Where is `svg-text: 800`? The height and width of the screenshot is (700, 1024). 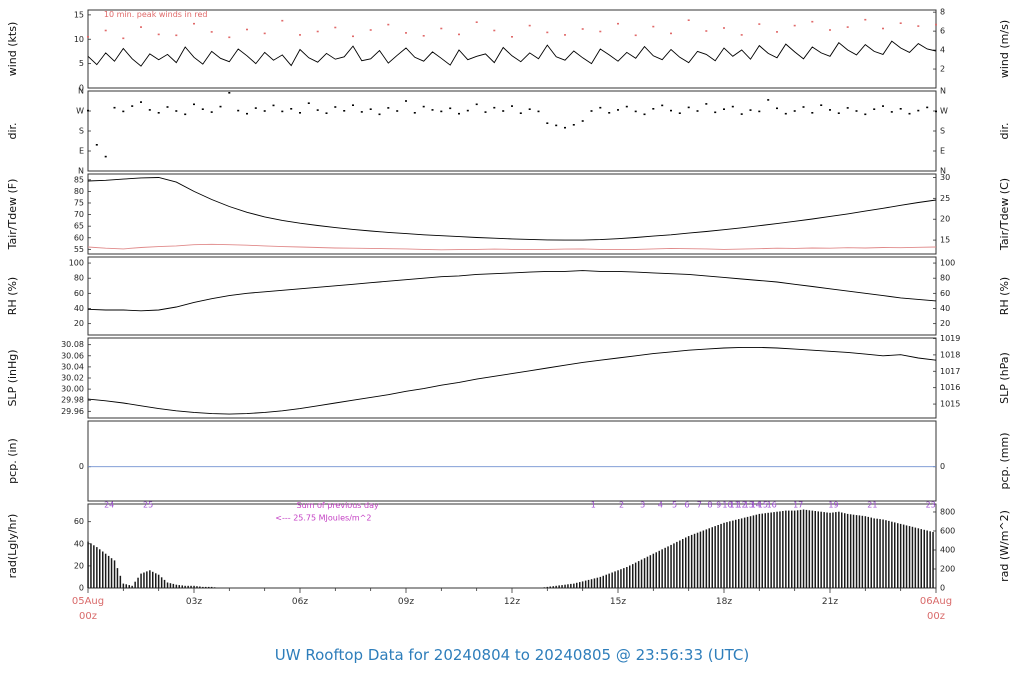 svg-text: 800 is located at coordinates (947, 511).